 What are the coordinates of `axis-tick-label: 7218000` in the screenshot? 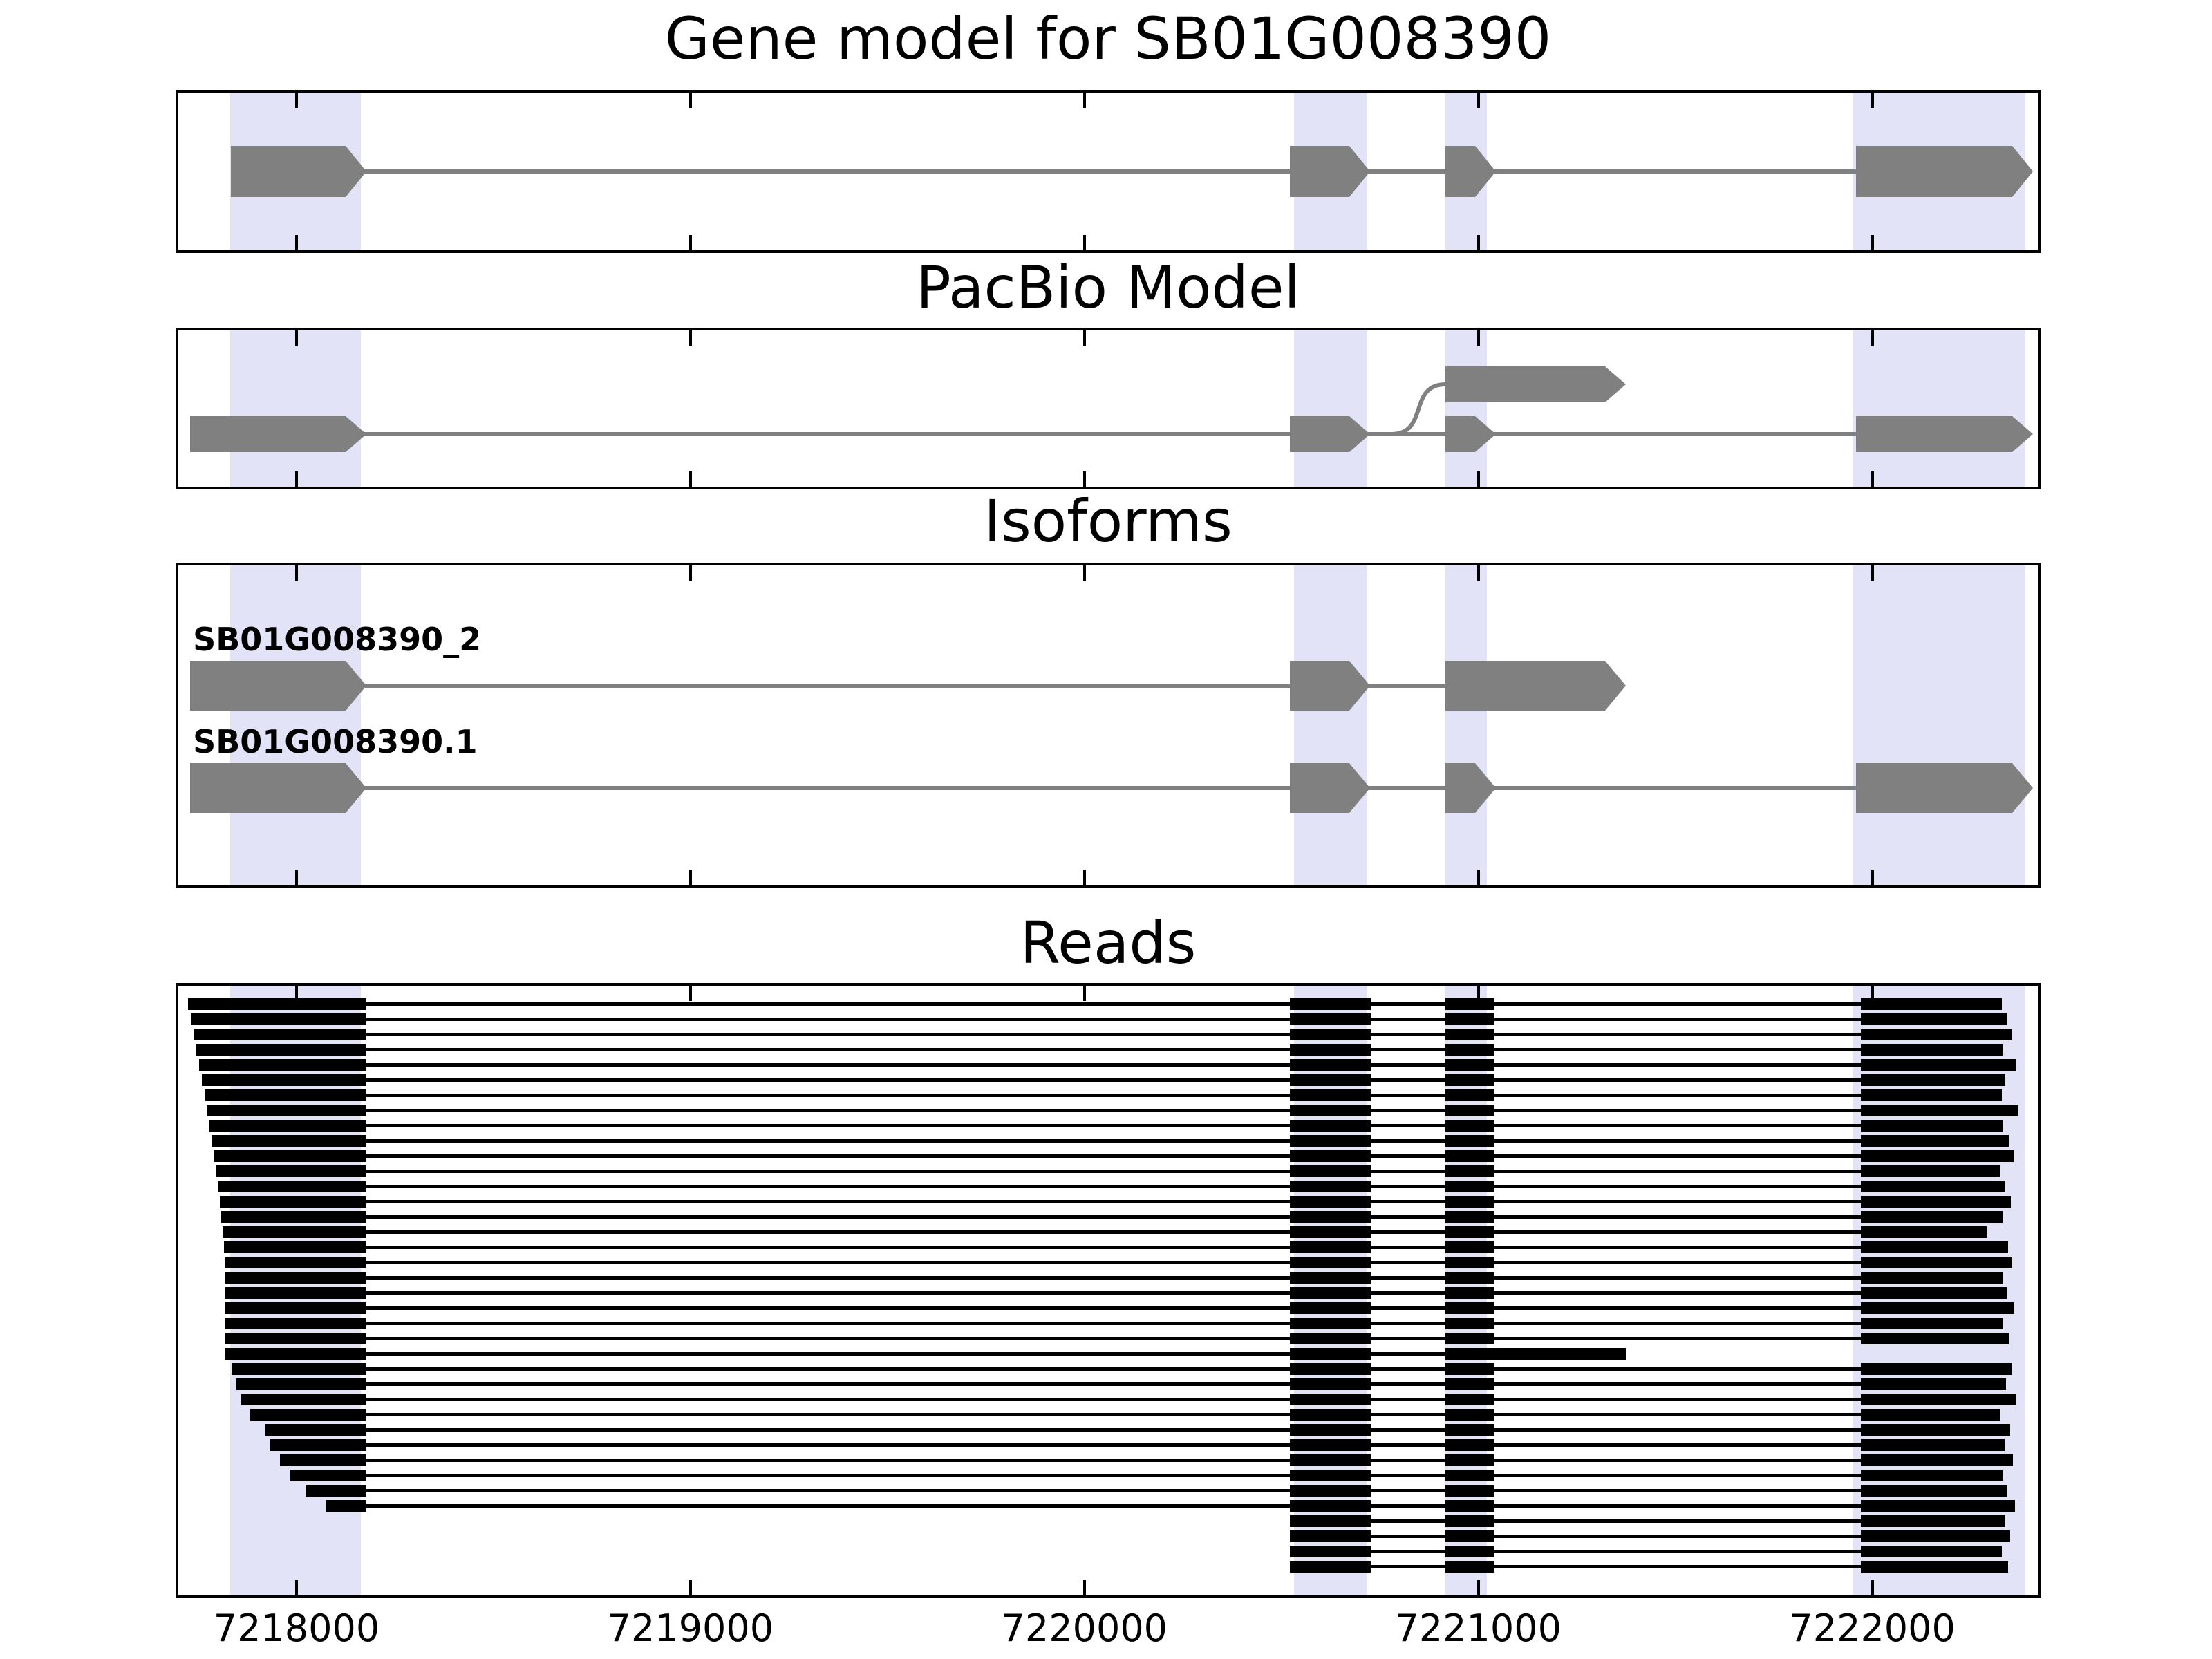 It's located at (296, 1628).